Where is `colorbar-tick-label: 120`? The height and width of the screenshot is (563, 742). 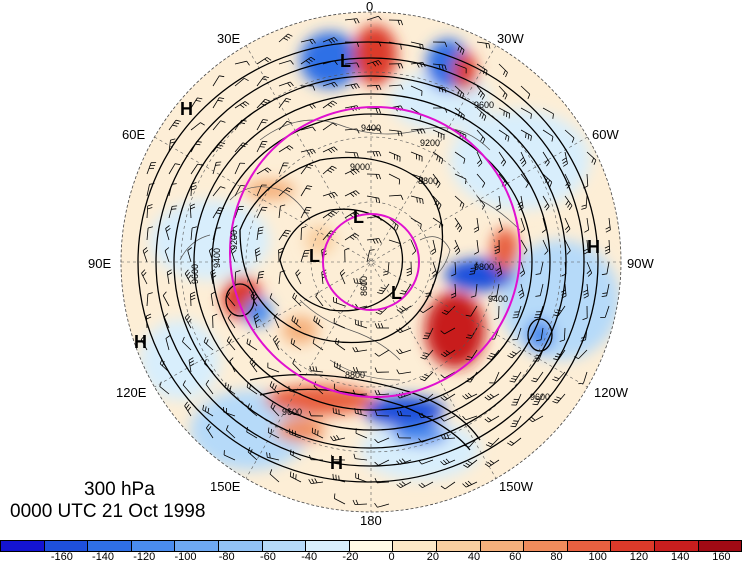
colorbar-tick-label: 120 is located at coordinates (639, 557).